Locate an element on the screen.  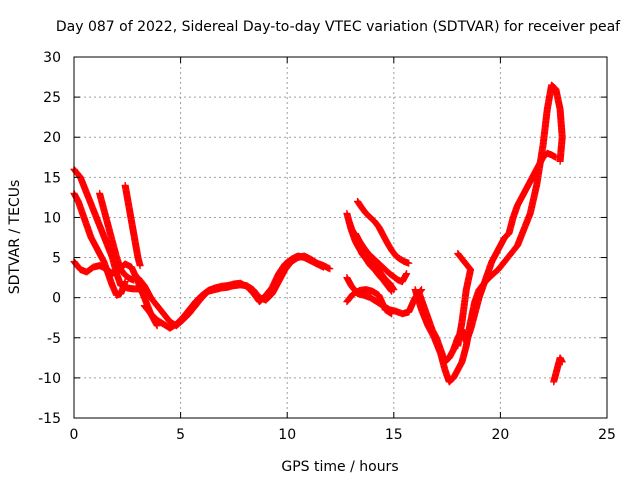
y-tick-label: 25 is located at coordinates (52, 98).